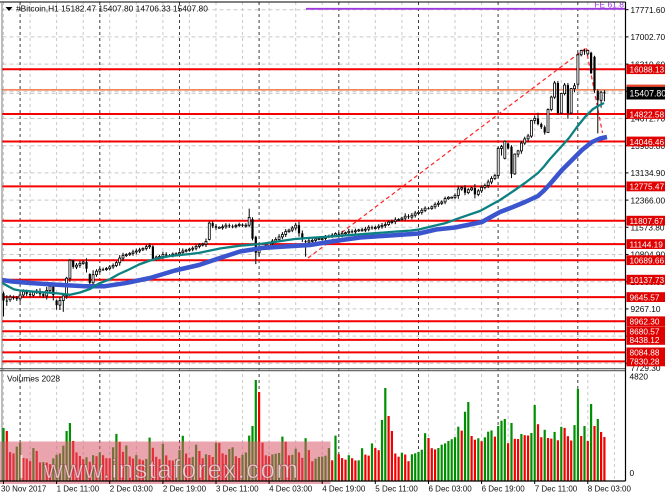 The image size is (665, 499). Describe the element at coordinates (132, 489) in the screenshot. I see `svg-text: 2 Dec 03:00` at that location.